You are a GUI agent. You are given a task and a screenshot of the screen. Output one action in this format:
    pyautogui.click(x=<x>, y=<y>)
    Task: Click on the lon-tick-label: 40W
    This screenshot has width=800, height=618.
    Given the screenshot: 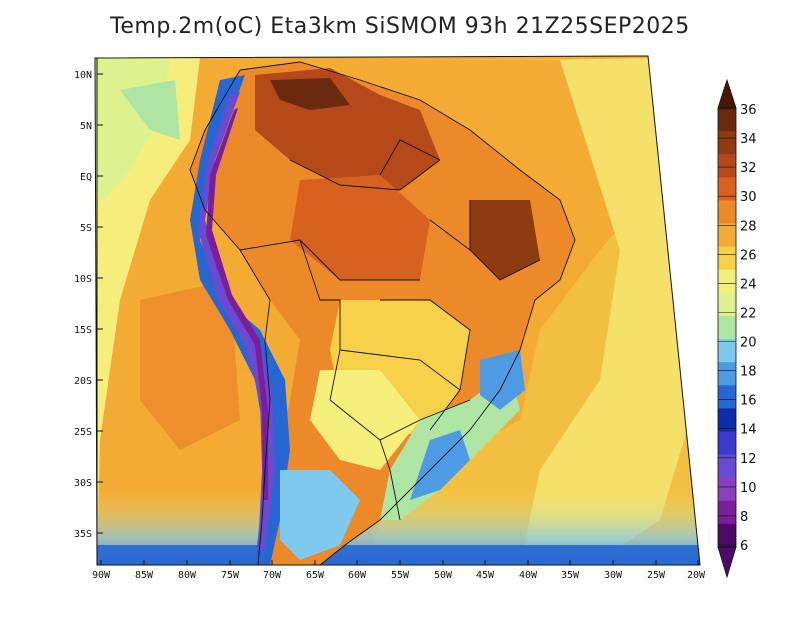 What is the action you would take?
    pyautogui.click(x=528, y=575)
    